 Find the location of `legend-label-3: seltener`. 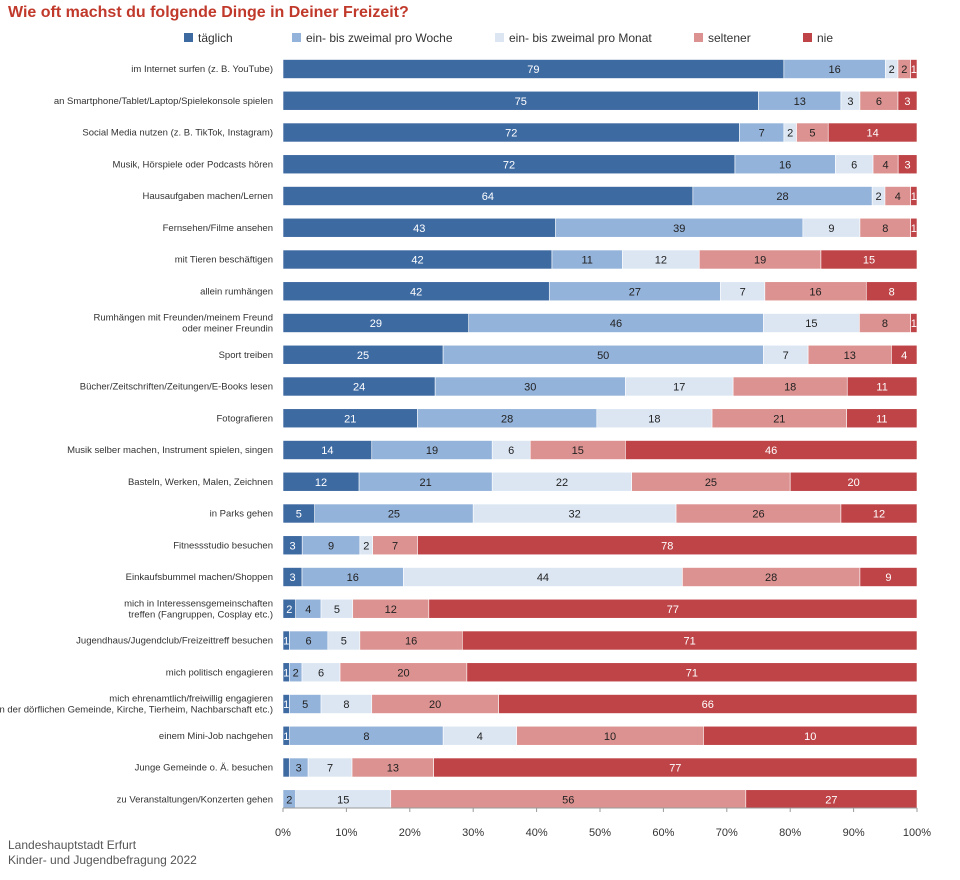

legend-label-3: seltener is located at coordinates (729, 38).